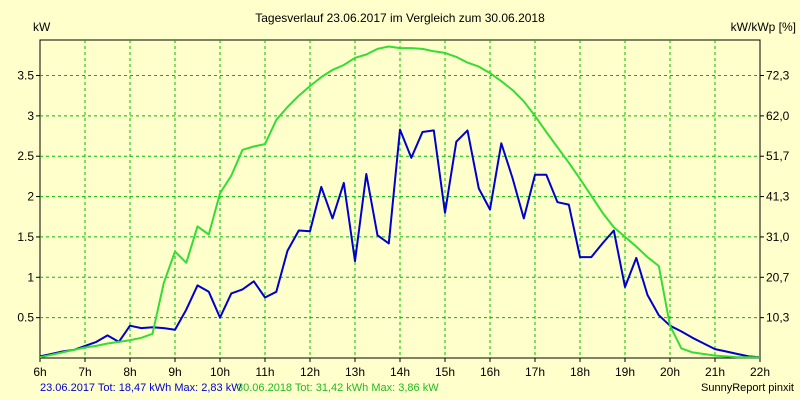 This screenshot has height=400, width=800. Describe the element at coordinates (141, 388) in the screenshot. I see `footer-series1-summary: 23.06.2017 Tot: 18,47 kWh Max: 2,83 kW` at that location.